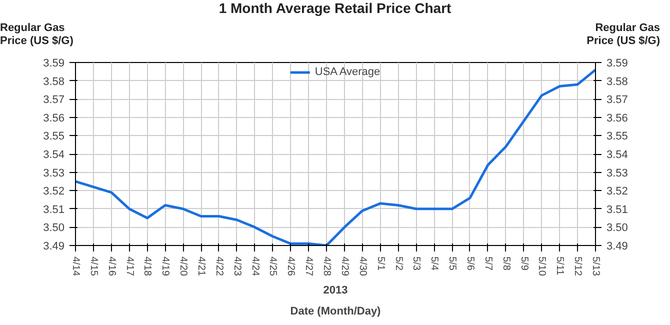  Describe the element at coordinates (560, 266) in the screenshot. I see `x-tick-label: 5/11` at that location.